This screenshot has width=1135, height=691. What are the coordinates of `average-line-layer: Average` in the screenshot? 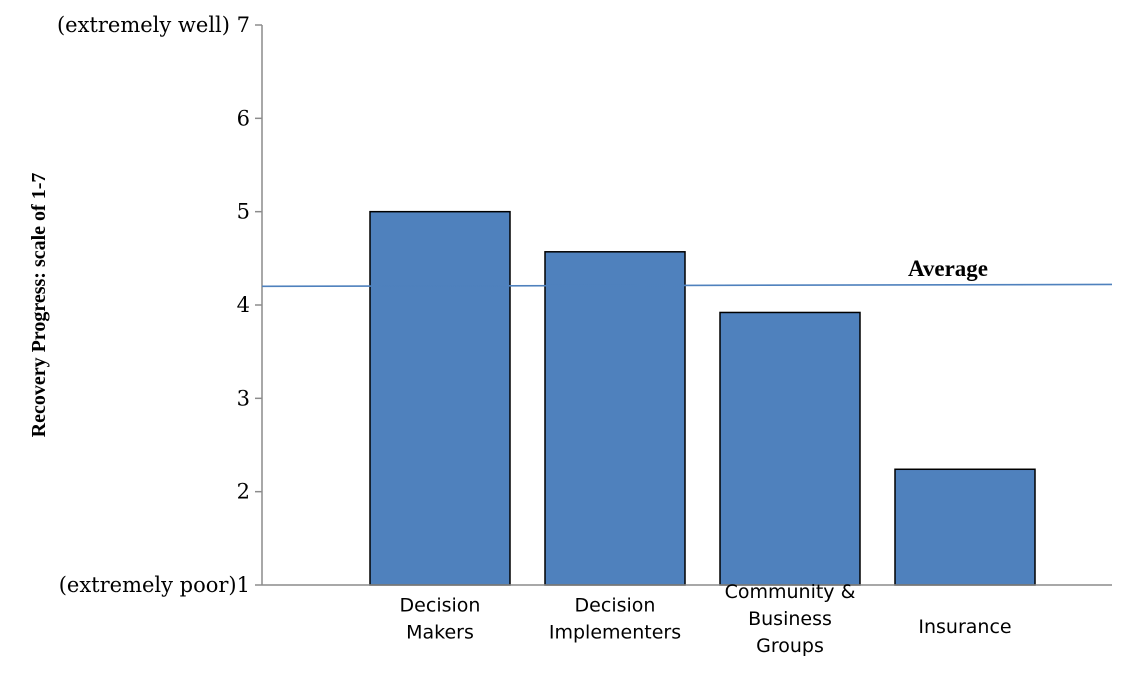 It's located at (687, 272).